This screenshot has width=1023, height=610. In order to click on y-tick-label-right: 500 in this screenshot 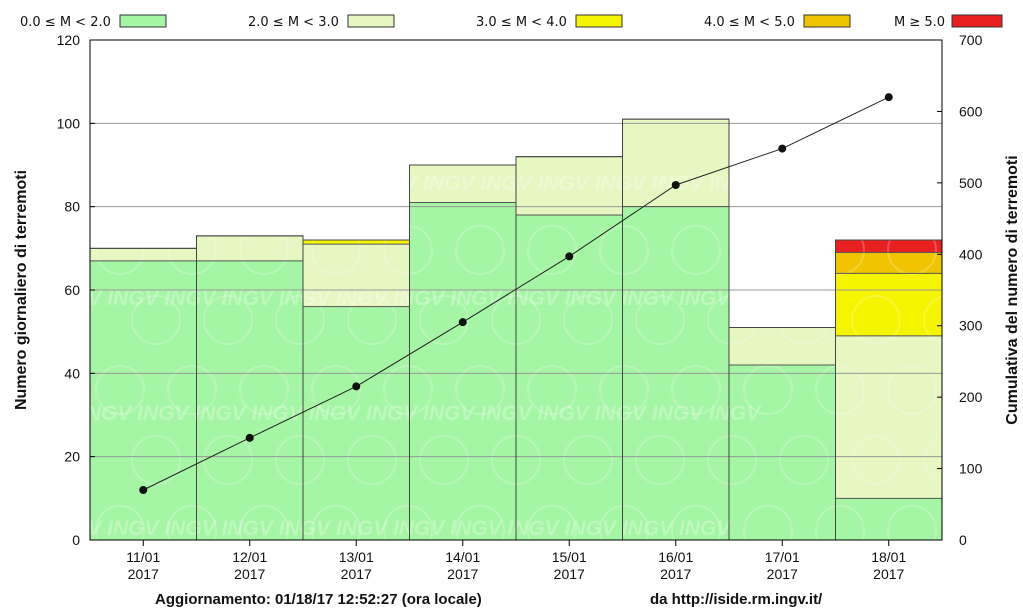, I will do `click(971, 183)`.